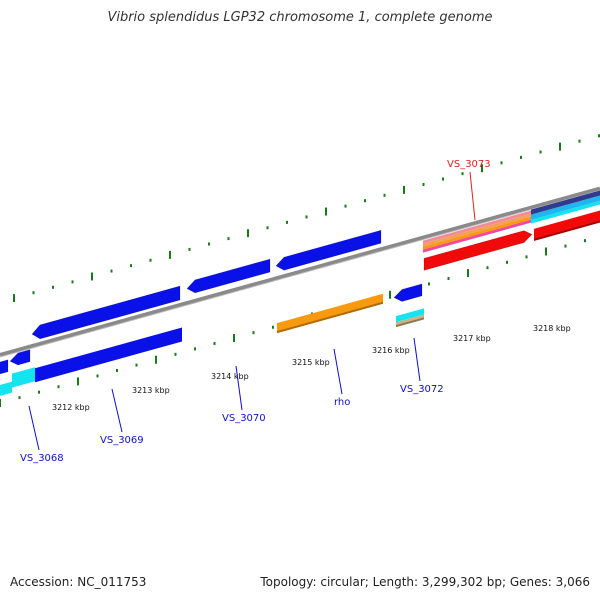  I want to click on gene-label: rho, so click(342, 402).